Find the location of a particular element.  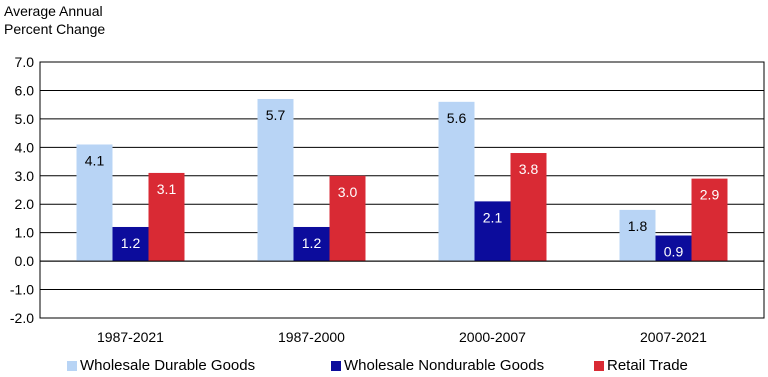

x-tick-label: 2007-2021 is located at coordinates (673, 337).